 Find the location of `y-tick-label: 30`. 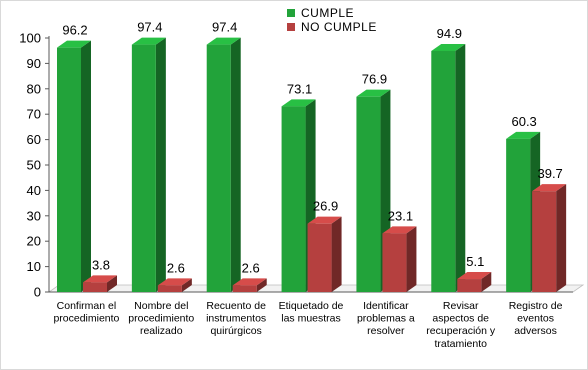

y-tick-label: 30 is located at coordinates (34, 215).